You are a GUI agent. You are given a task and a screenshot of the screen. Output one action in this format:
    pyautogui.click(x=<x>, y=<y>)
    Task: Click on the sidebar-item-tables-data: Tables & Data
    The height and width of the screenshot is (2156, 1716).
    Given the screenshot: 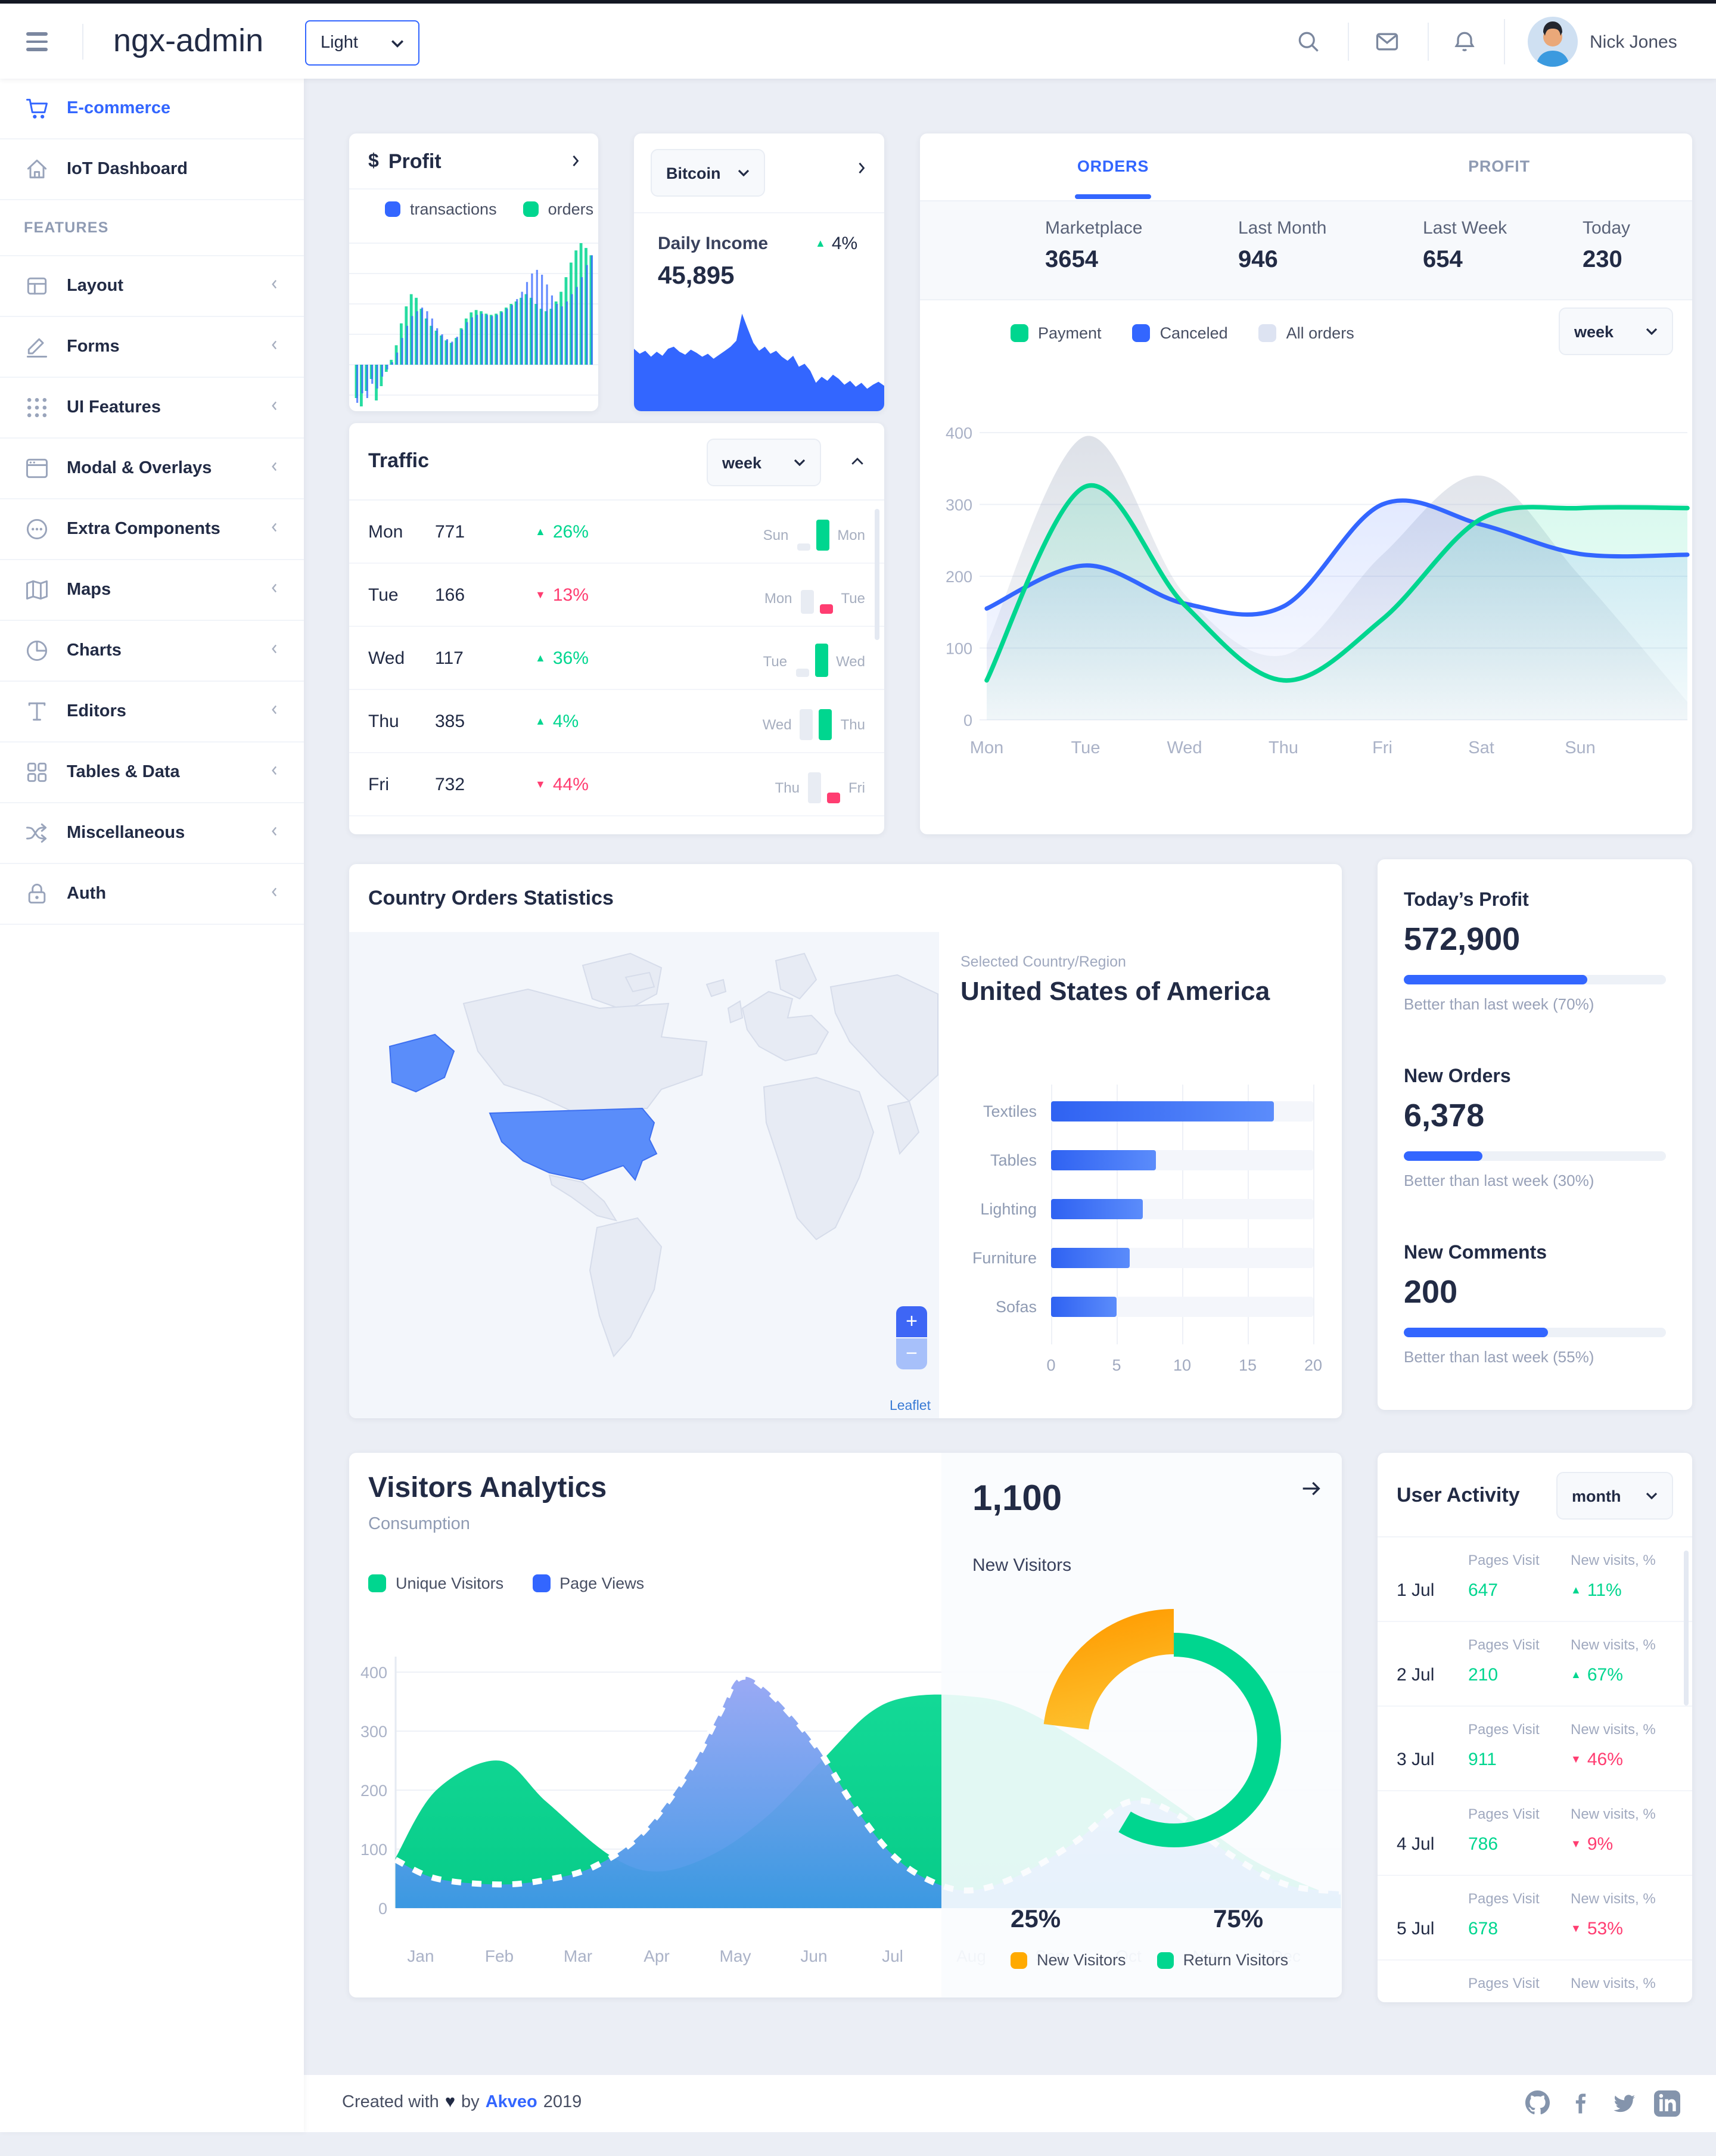 What is the action you would take?
    pyautogui.click(x=152, y=773)
    